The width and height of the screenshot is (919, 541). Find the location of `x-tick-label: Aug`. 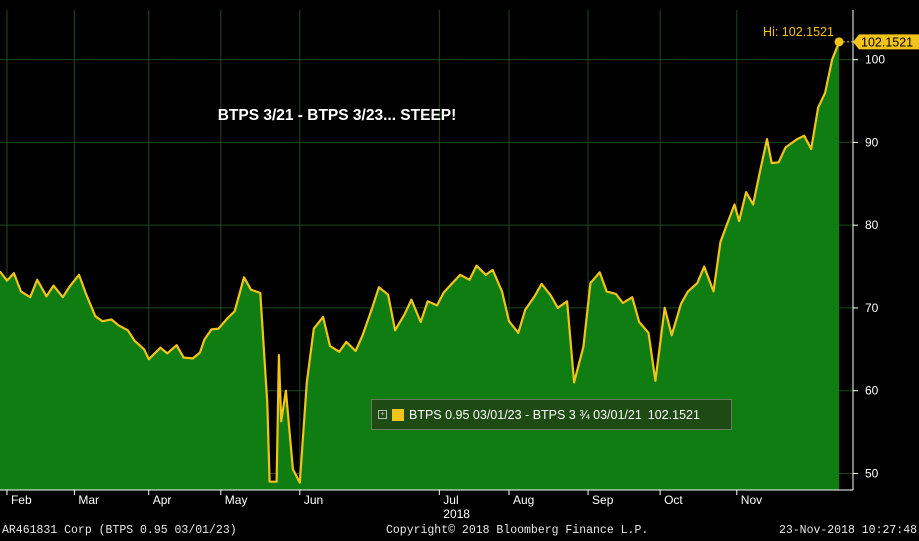

x-tick-label: Aug is located at coordinates (523, 500).